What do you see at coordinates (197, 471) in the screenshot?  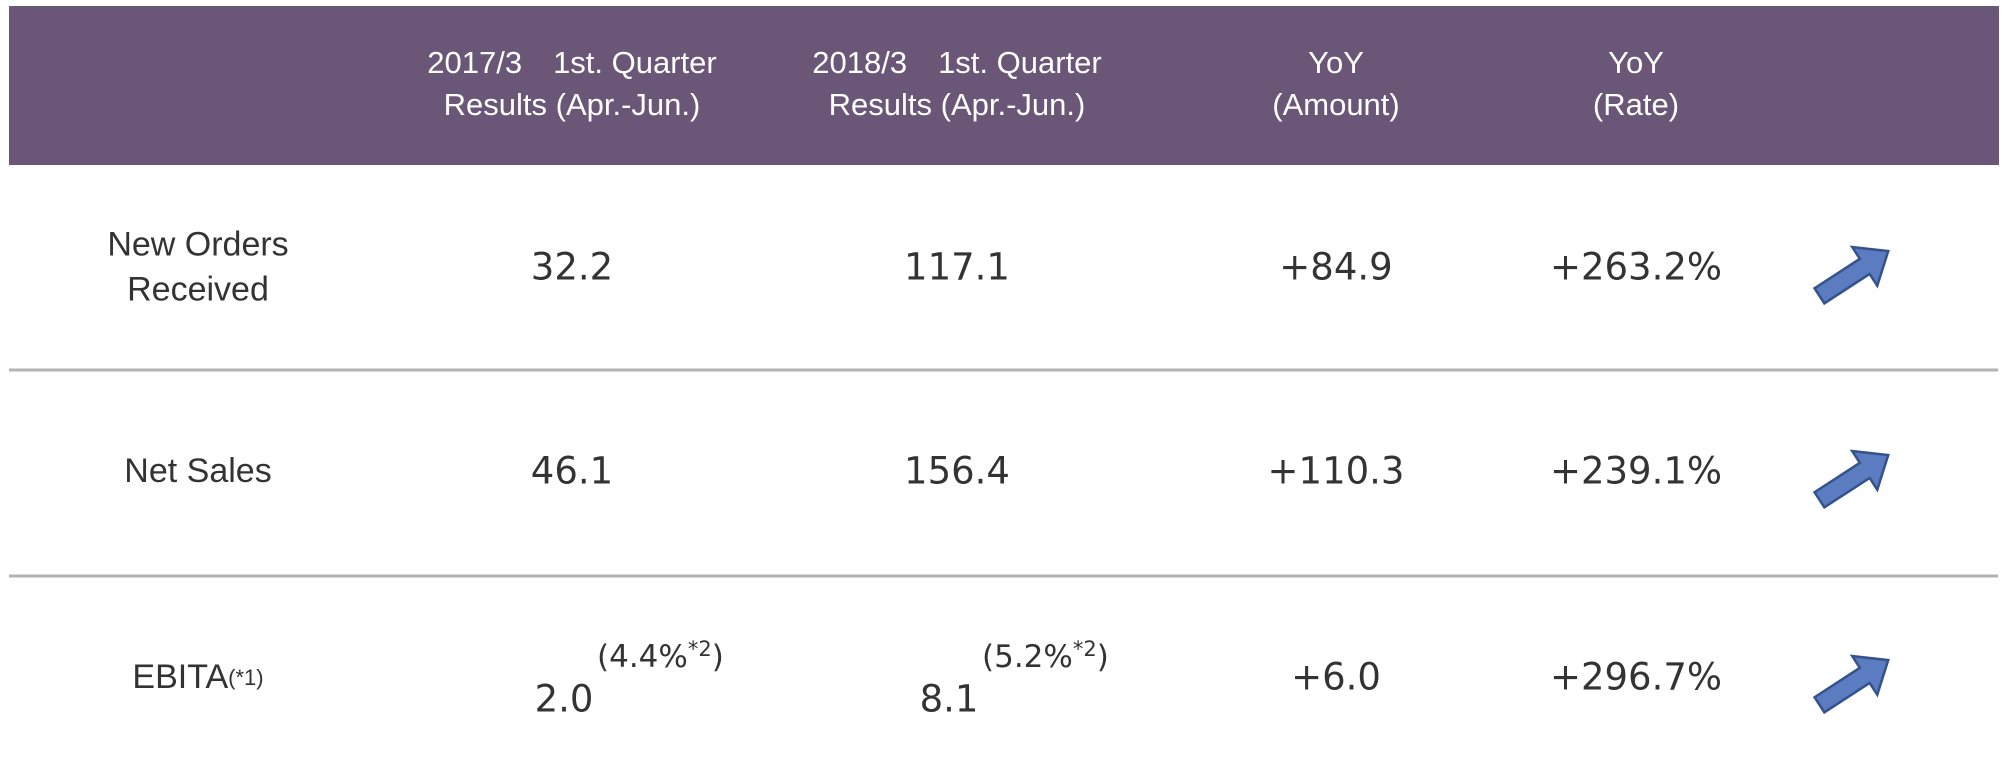 I see `row-label: Net Sales` at bounding box center [197, 471].